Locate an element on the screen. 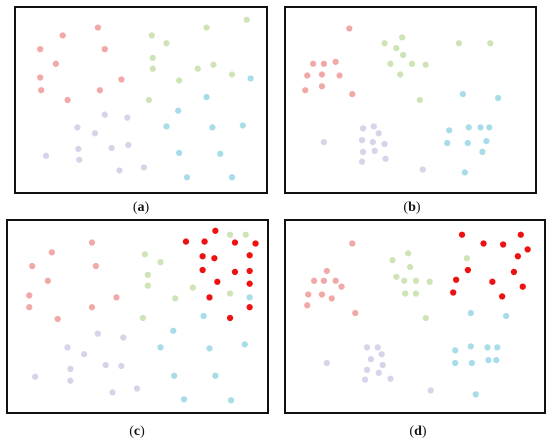 This screenshot has height=443, width=550. panel-b-caption: (b) is located at coordinates (412, 208).